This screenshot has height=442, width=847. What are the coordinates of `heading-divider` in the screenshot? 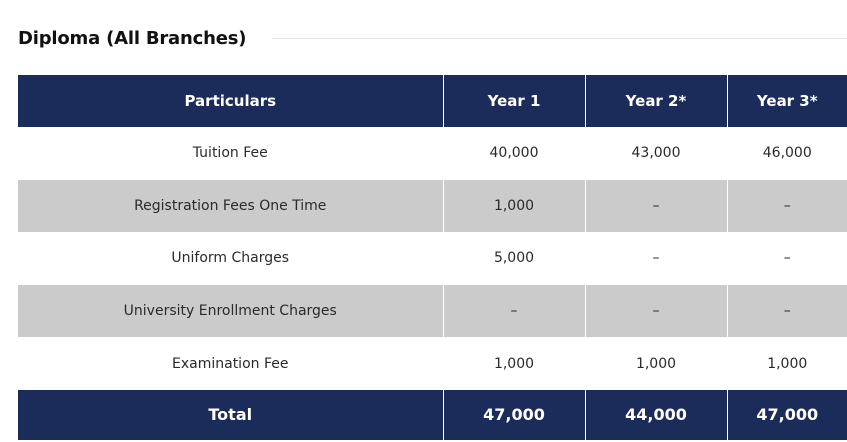 It's located at (559, 38).